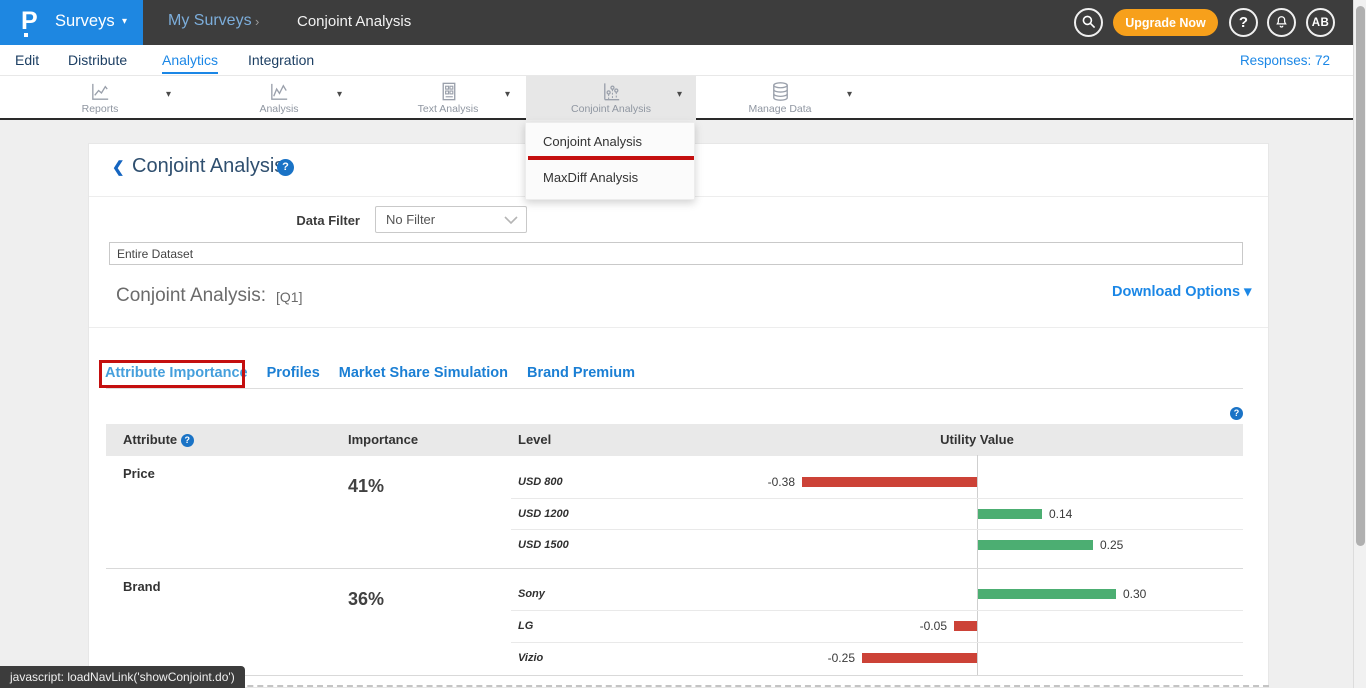 This screenshot has height=688, width=1366. I want to click on help-button: ?, so click(1243, 22).